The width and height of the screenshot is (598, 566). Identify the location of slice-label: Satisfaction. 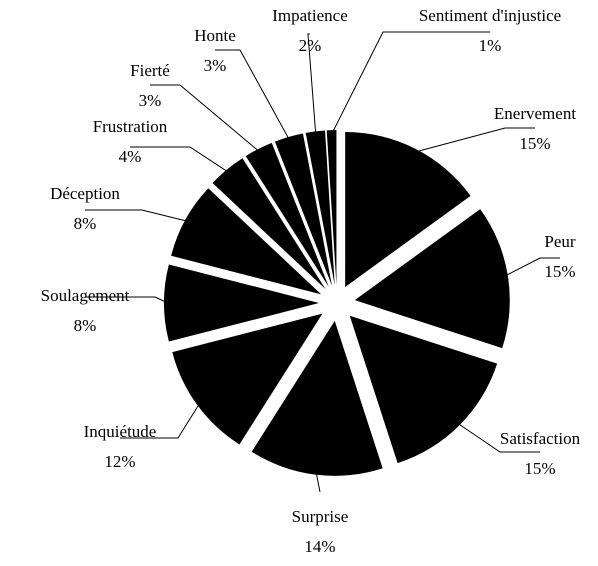
(540, 438).